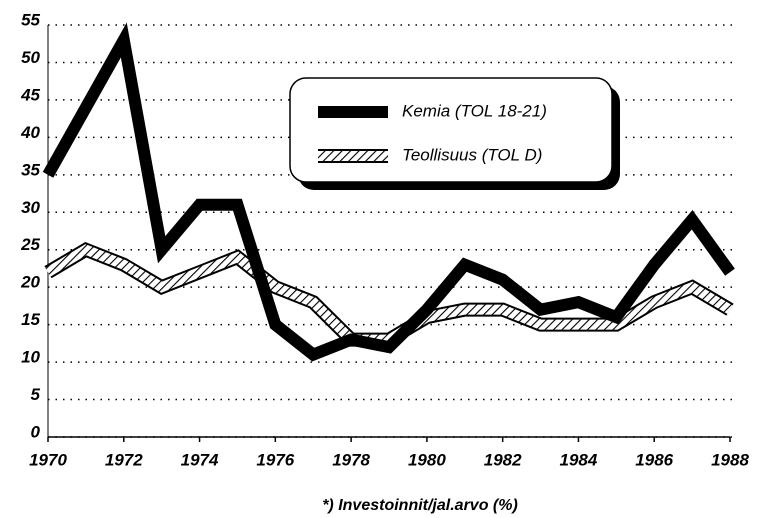 The image size is (759, 518). Describe the element at coordinates (472, 154) in the screenshot. I see `legend-label: Teollisuus (TOL D)` at that location.